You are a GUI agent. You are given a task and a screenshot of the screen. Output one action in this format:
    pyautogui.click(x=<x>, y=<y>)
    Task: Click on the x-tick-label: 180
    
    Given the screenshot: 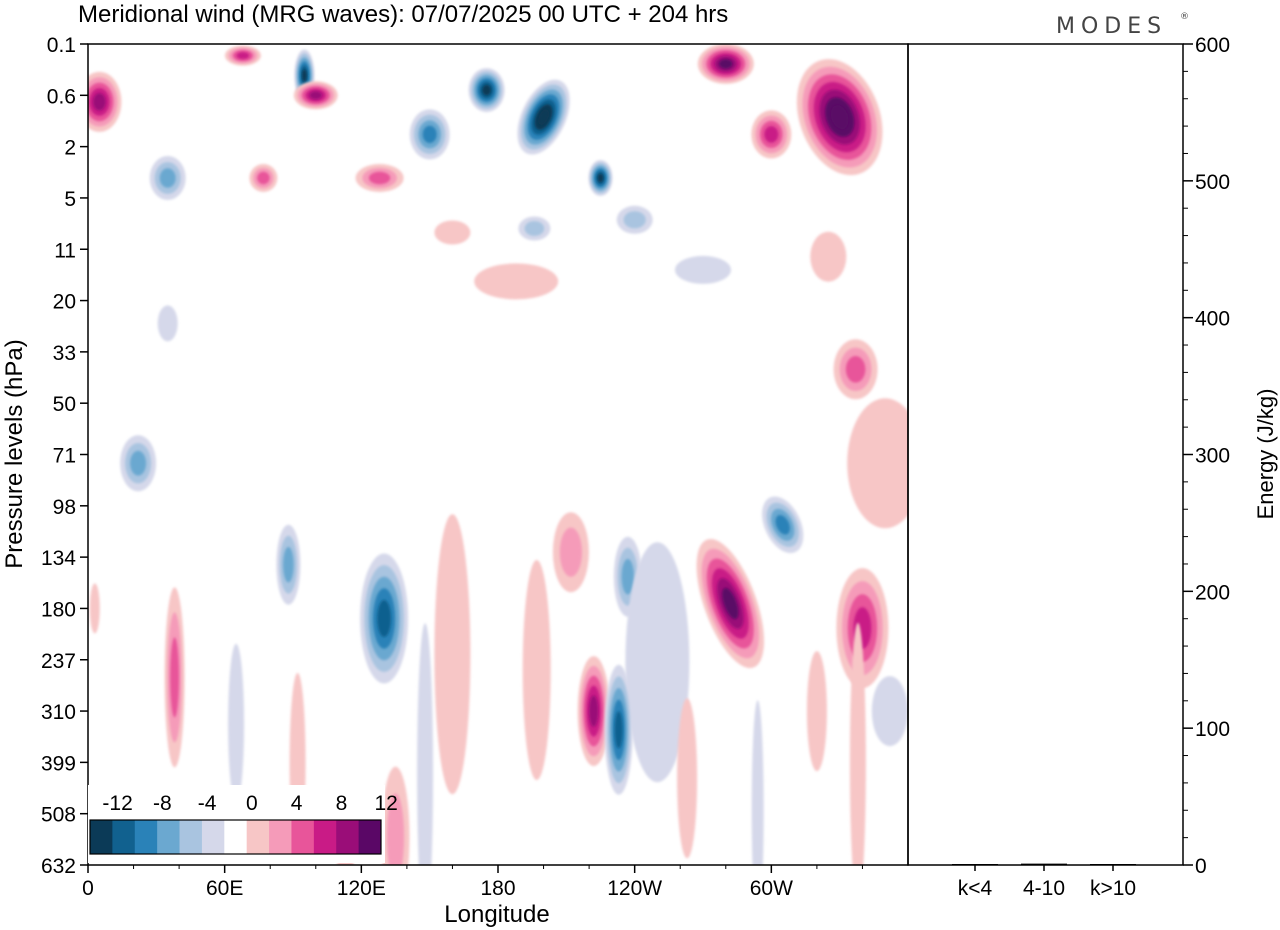 What is the action you would take?
    pyautogui.click(x=497, y=888)
    